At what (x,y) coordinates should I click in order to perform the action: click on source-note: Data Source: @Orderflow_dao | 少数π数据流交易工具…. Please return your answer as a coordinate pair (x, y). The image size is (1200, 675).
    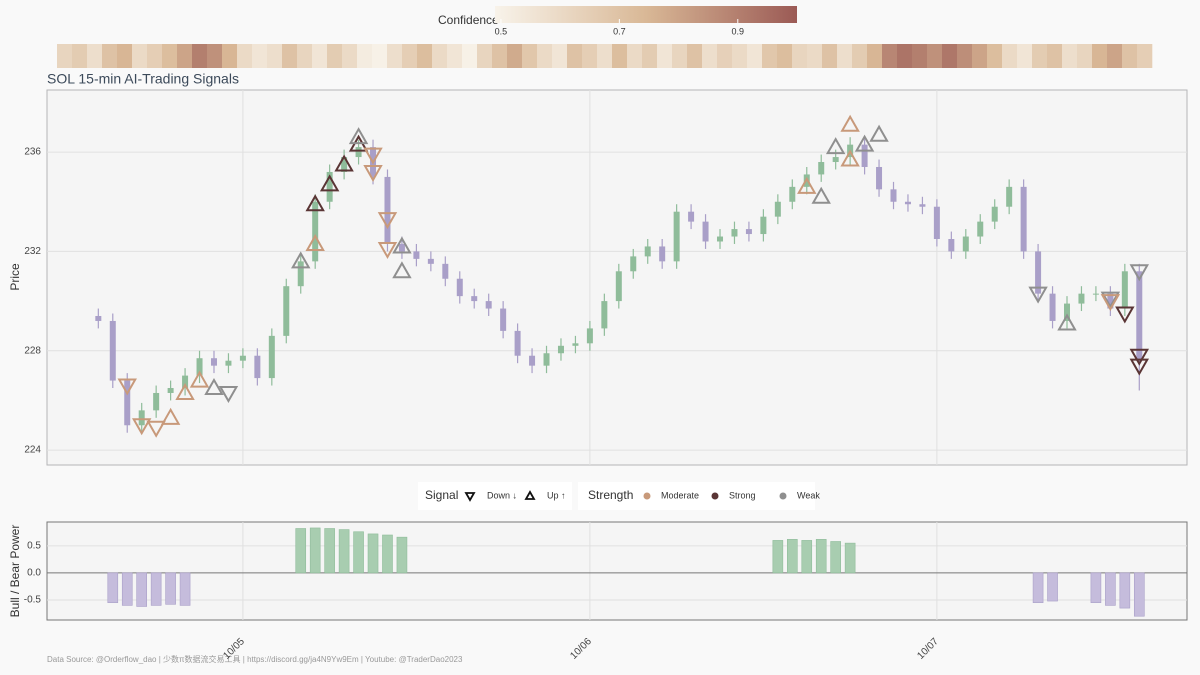
    Looking at the image, I should click on (255, 659).